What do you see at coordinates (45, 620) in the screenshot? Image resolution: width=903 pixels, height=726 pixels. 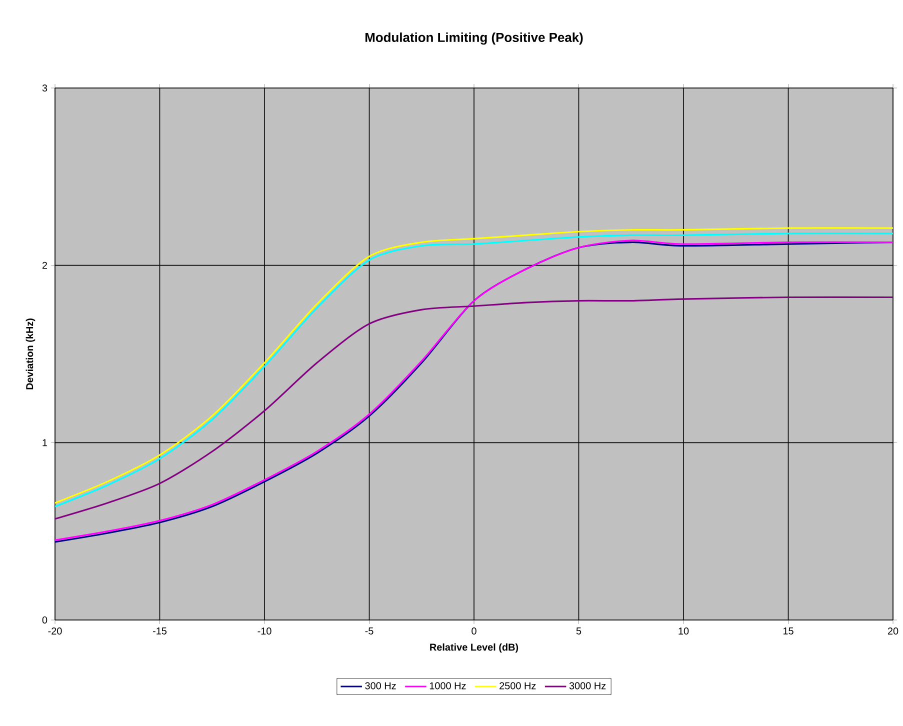 I see `y-tick-label: 0` at bounding box center [45, 620].